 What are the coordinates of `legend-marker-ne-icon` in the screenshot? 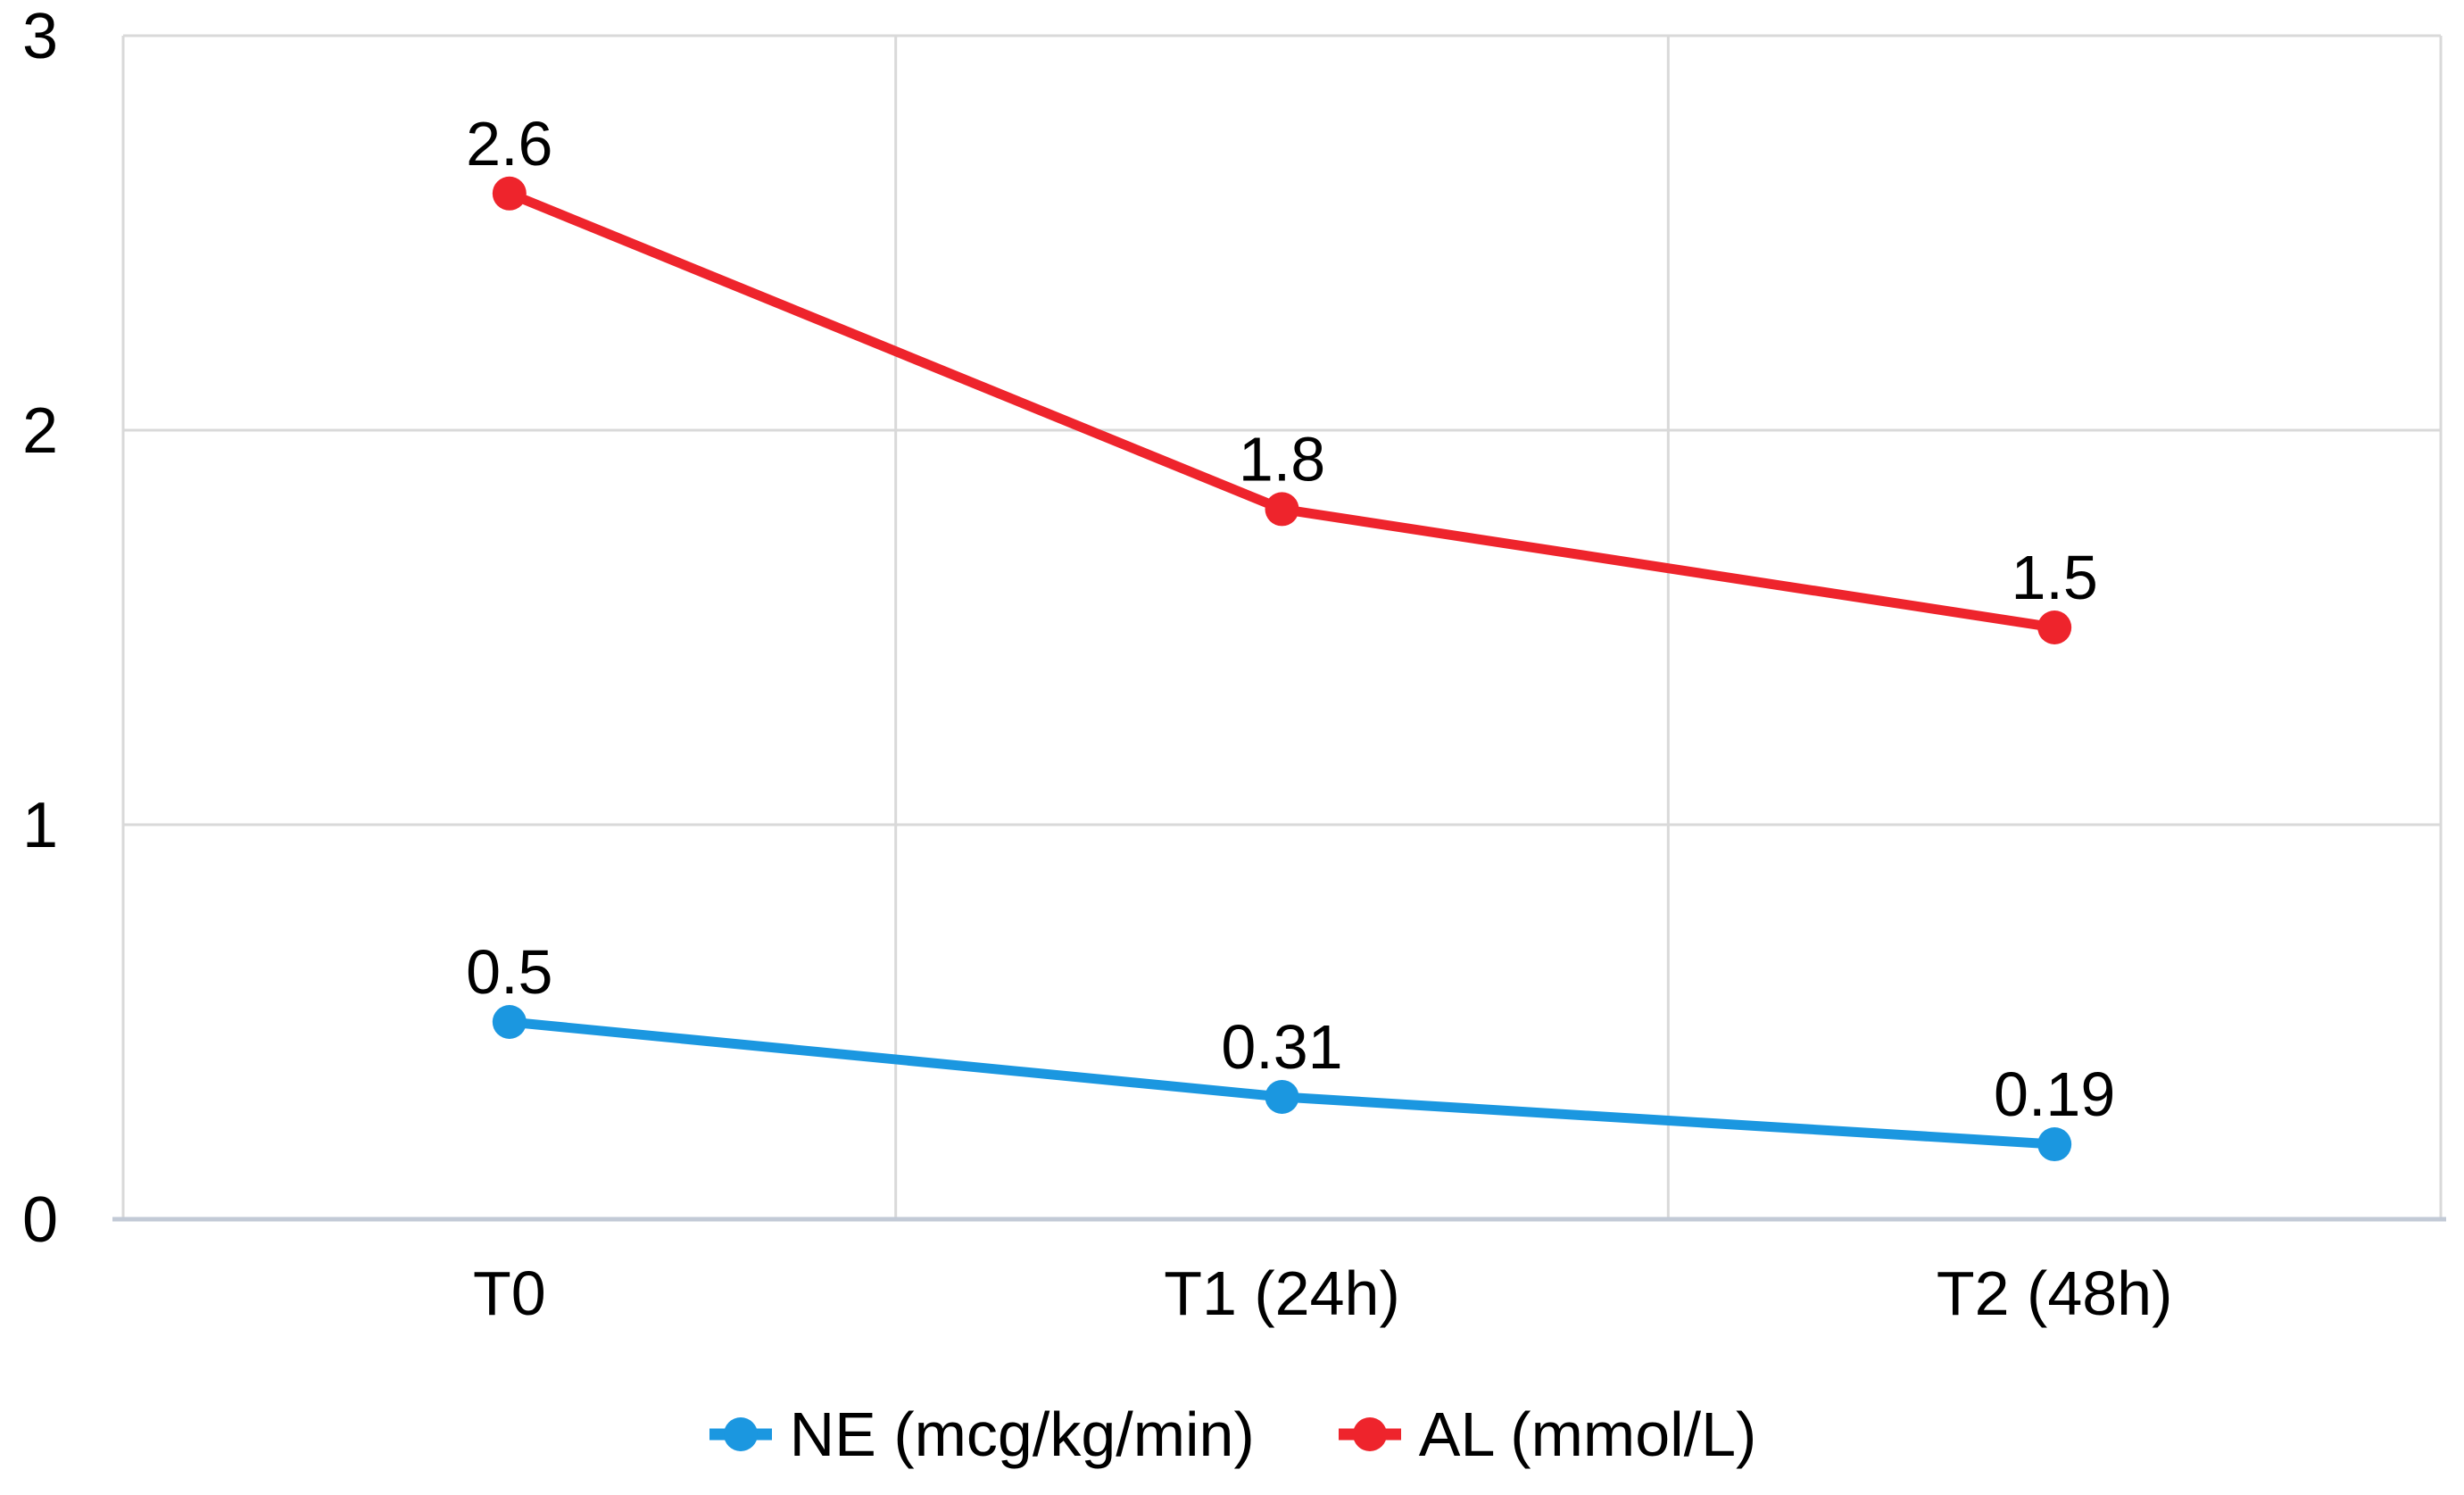 It's located at (740, 1434).